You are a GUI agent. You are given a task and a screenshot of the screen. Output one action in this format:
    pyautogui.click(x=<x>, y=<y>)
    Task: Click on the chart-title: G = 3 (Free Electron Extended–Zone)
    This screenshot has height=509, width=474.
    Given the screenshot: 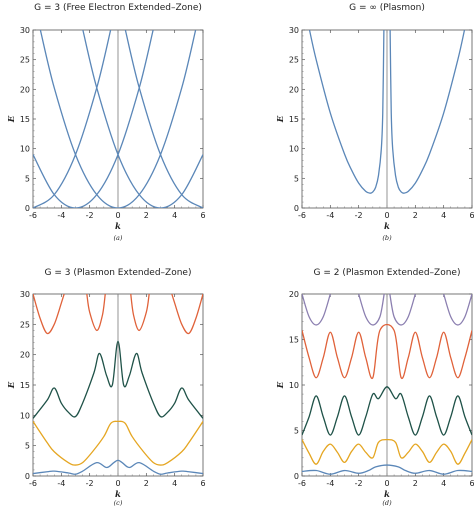 What is the action you would take?
    pyautogui.click(x=118, y=8)
    